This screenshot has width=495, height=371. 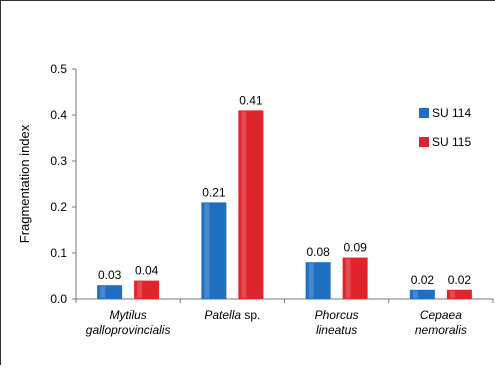 I want to click on data-label: 0.08, so click(x=318, y=252).